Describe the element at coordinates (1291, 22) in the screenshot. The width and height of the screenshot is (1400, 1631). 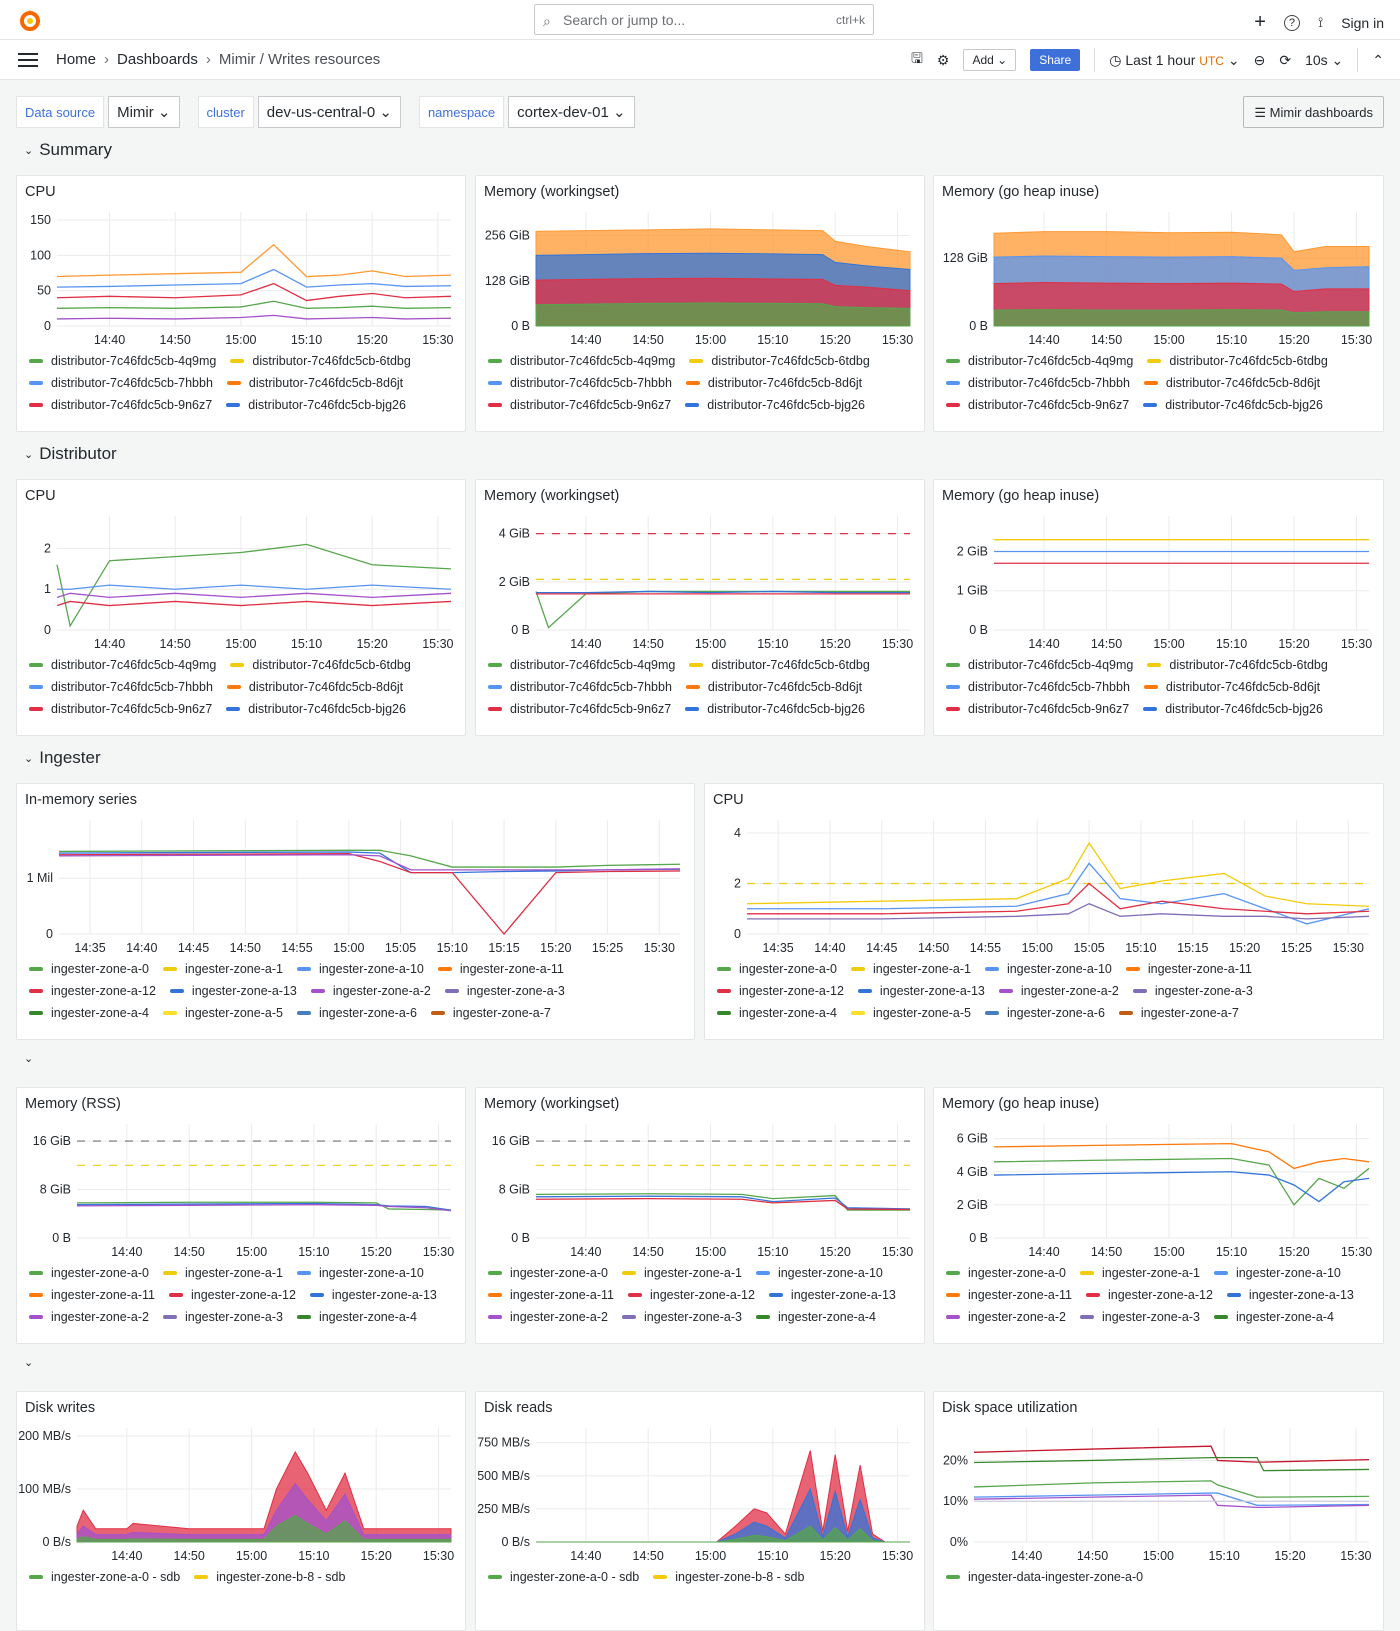
I see `help-icon: ?` at that location.